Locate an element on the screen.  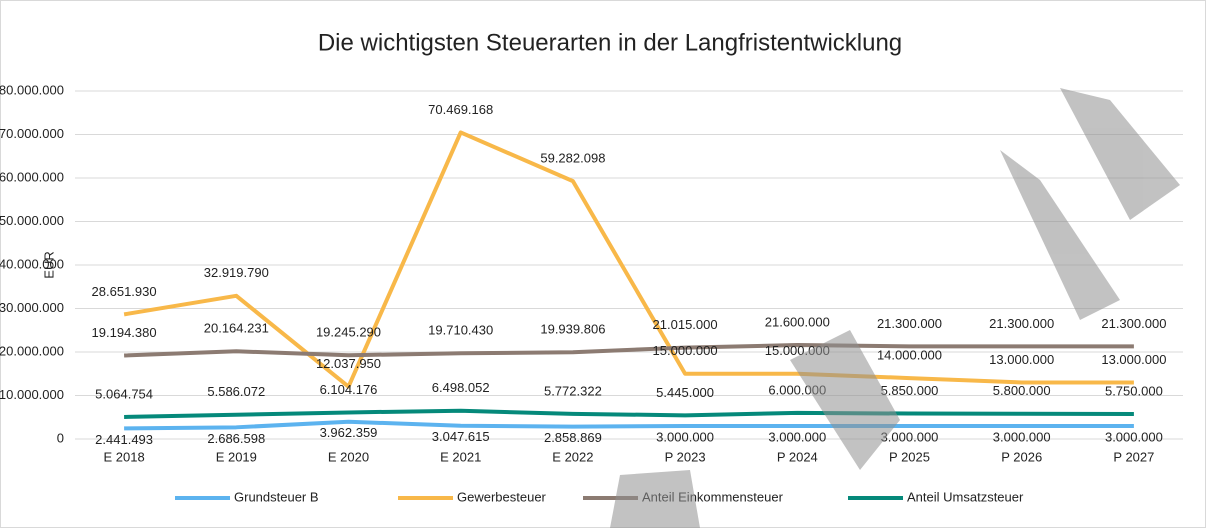
data-label: 59.282.098 is located at coordinates (572, 158).